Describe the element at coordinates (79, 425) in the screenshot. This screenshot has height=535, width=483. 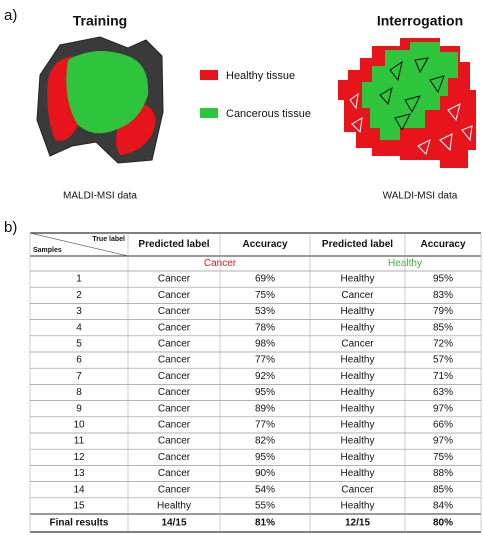
I see `table-cell: 10` at that location.